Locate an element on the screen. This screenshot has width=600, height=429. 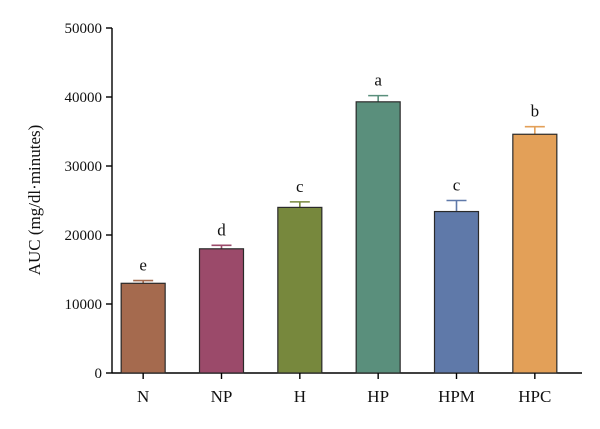
y-ticks-group: 0 10000 20000 30000 40000 50000 is located at coordinates (88, 201).